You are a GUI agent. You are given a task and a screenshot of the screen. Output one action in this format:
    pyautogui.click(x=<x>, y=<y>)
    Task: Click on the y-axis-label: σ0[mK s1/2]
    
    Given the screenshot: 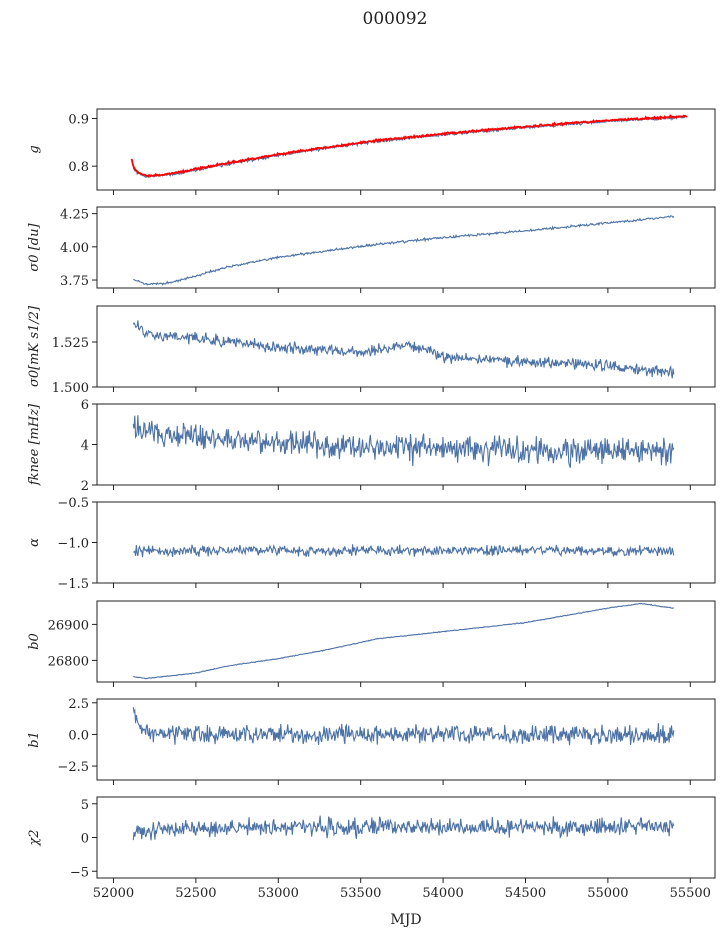 What is the action you would take?
    pyautogui.click(x=34, y=346)
    